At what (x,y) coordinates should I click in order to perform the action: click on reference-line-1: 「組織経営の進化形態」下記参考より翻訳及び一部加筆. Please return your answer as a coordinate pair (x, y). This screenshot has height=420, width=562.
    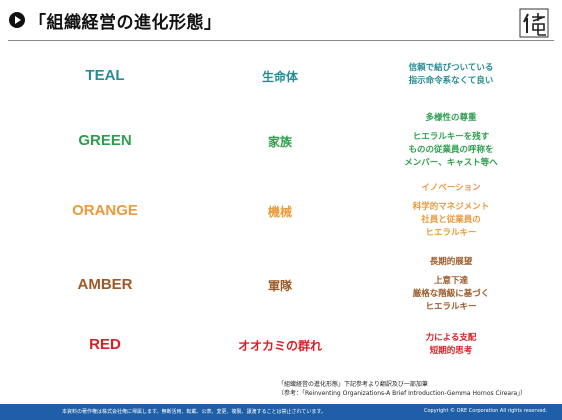
    Looking at the image, I should click on (353, 384).